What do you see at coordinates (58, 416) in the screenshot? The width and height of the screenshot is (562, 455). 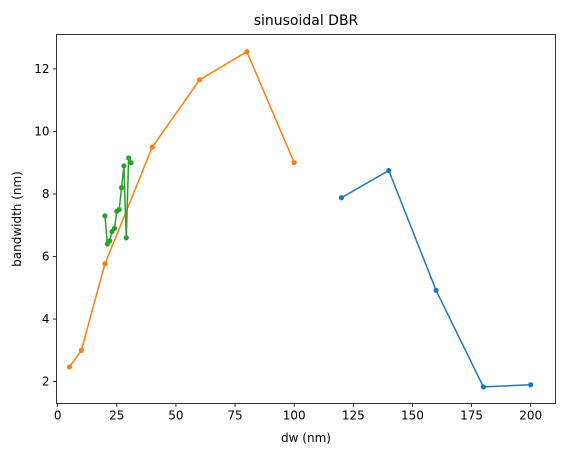 I see `x-tick-label: 0` at bounding box center [58, 416].